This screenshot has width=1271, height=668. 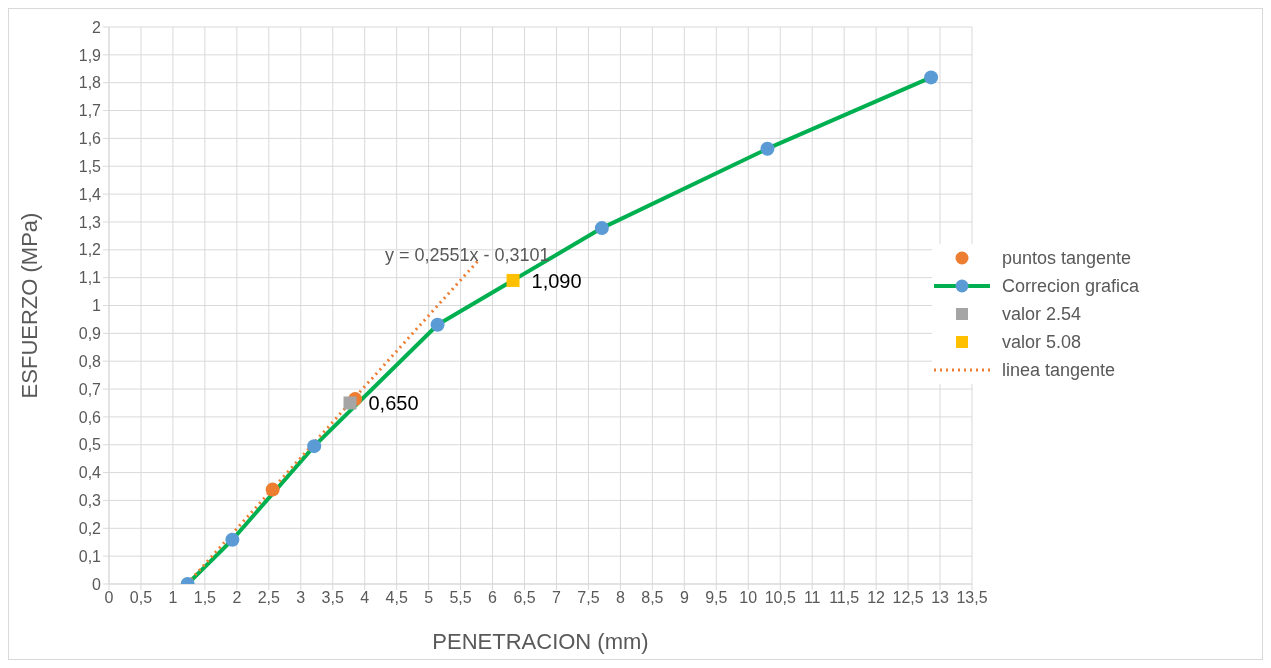 What do you see at coordinates (141, 598) in the screenshot?
I see `x-tick-label: 0,5` at bounding box center [141, 598].